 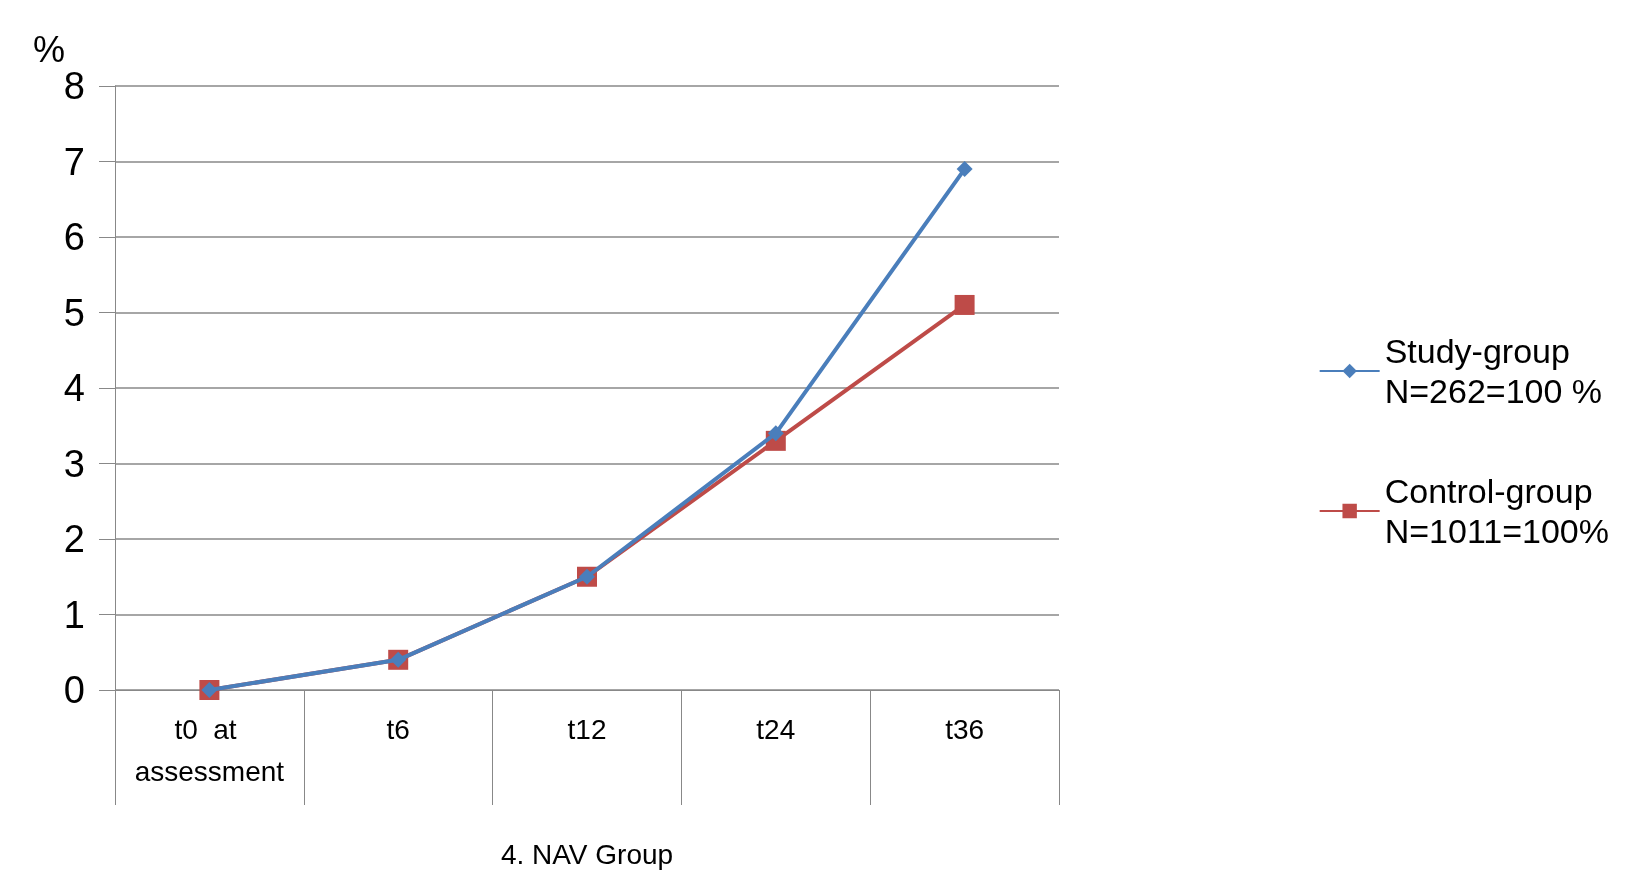 I want to click on y-tick-label: 7, so click(x=74, y=161).